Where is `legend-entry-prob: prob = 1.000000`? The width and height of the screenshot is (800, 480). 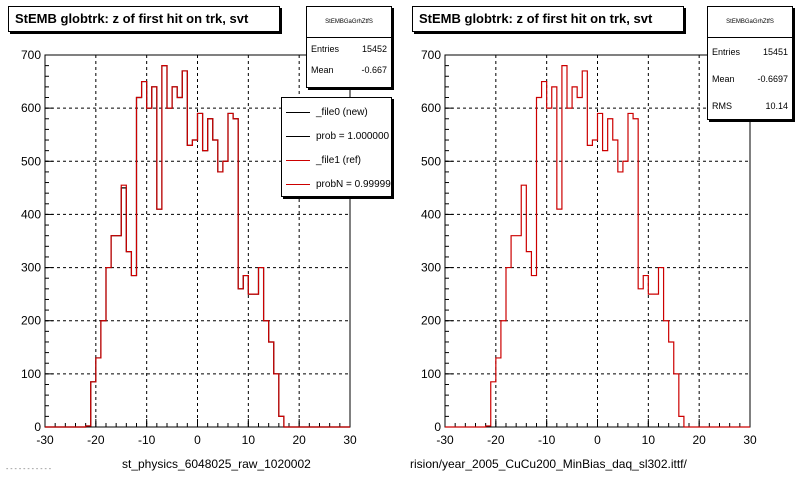 legend-entry-prob: prob = 1.000000 is located at coordinates (336, 136).